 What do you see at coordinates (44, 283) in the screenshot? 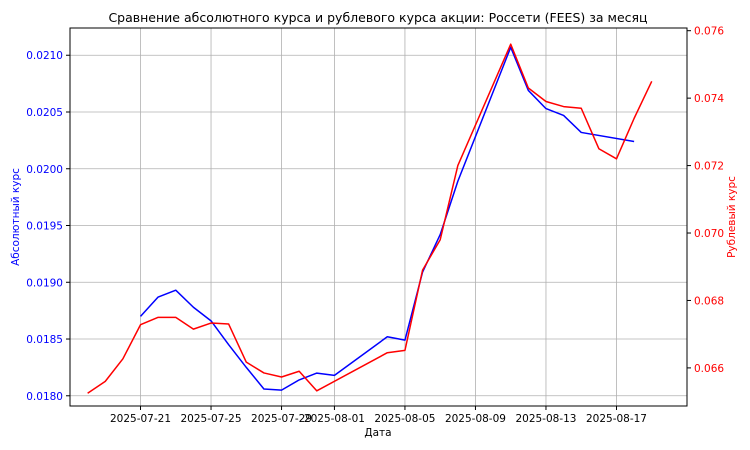
I see `y-left-tick-label: 0.0190` at bounding box center [44, 283].